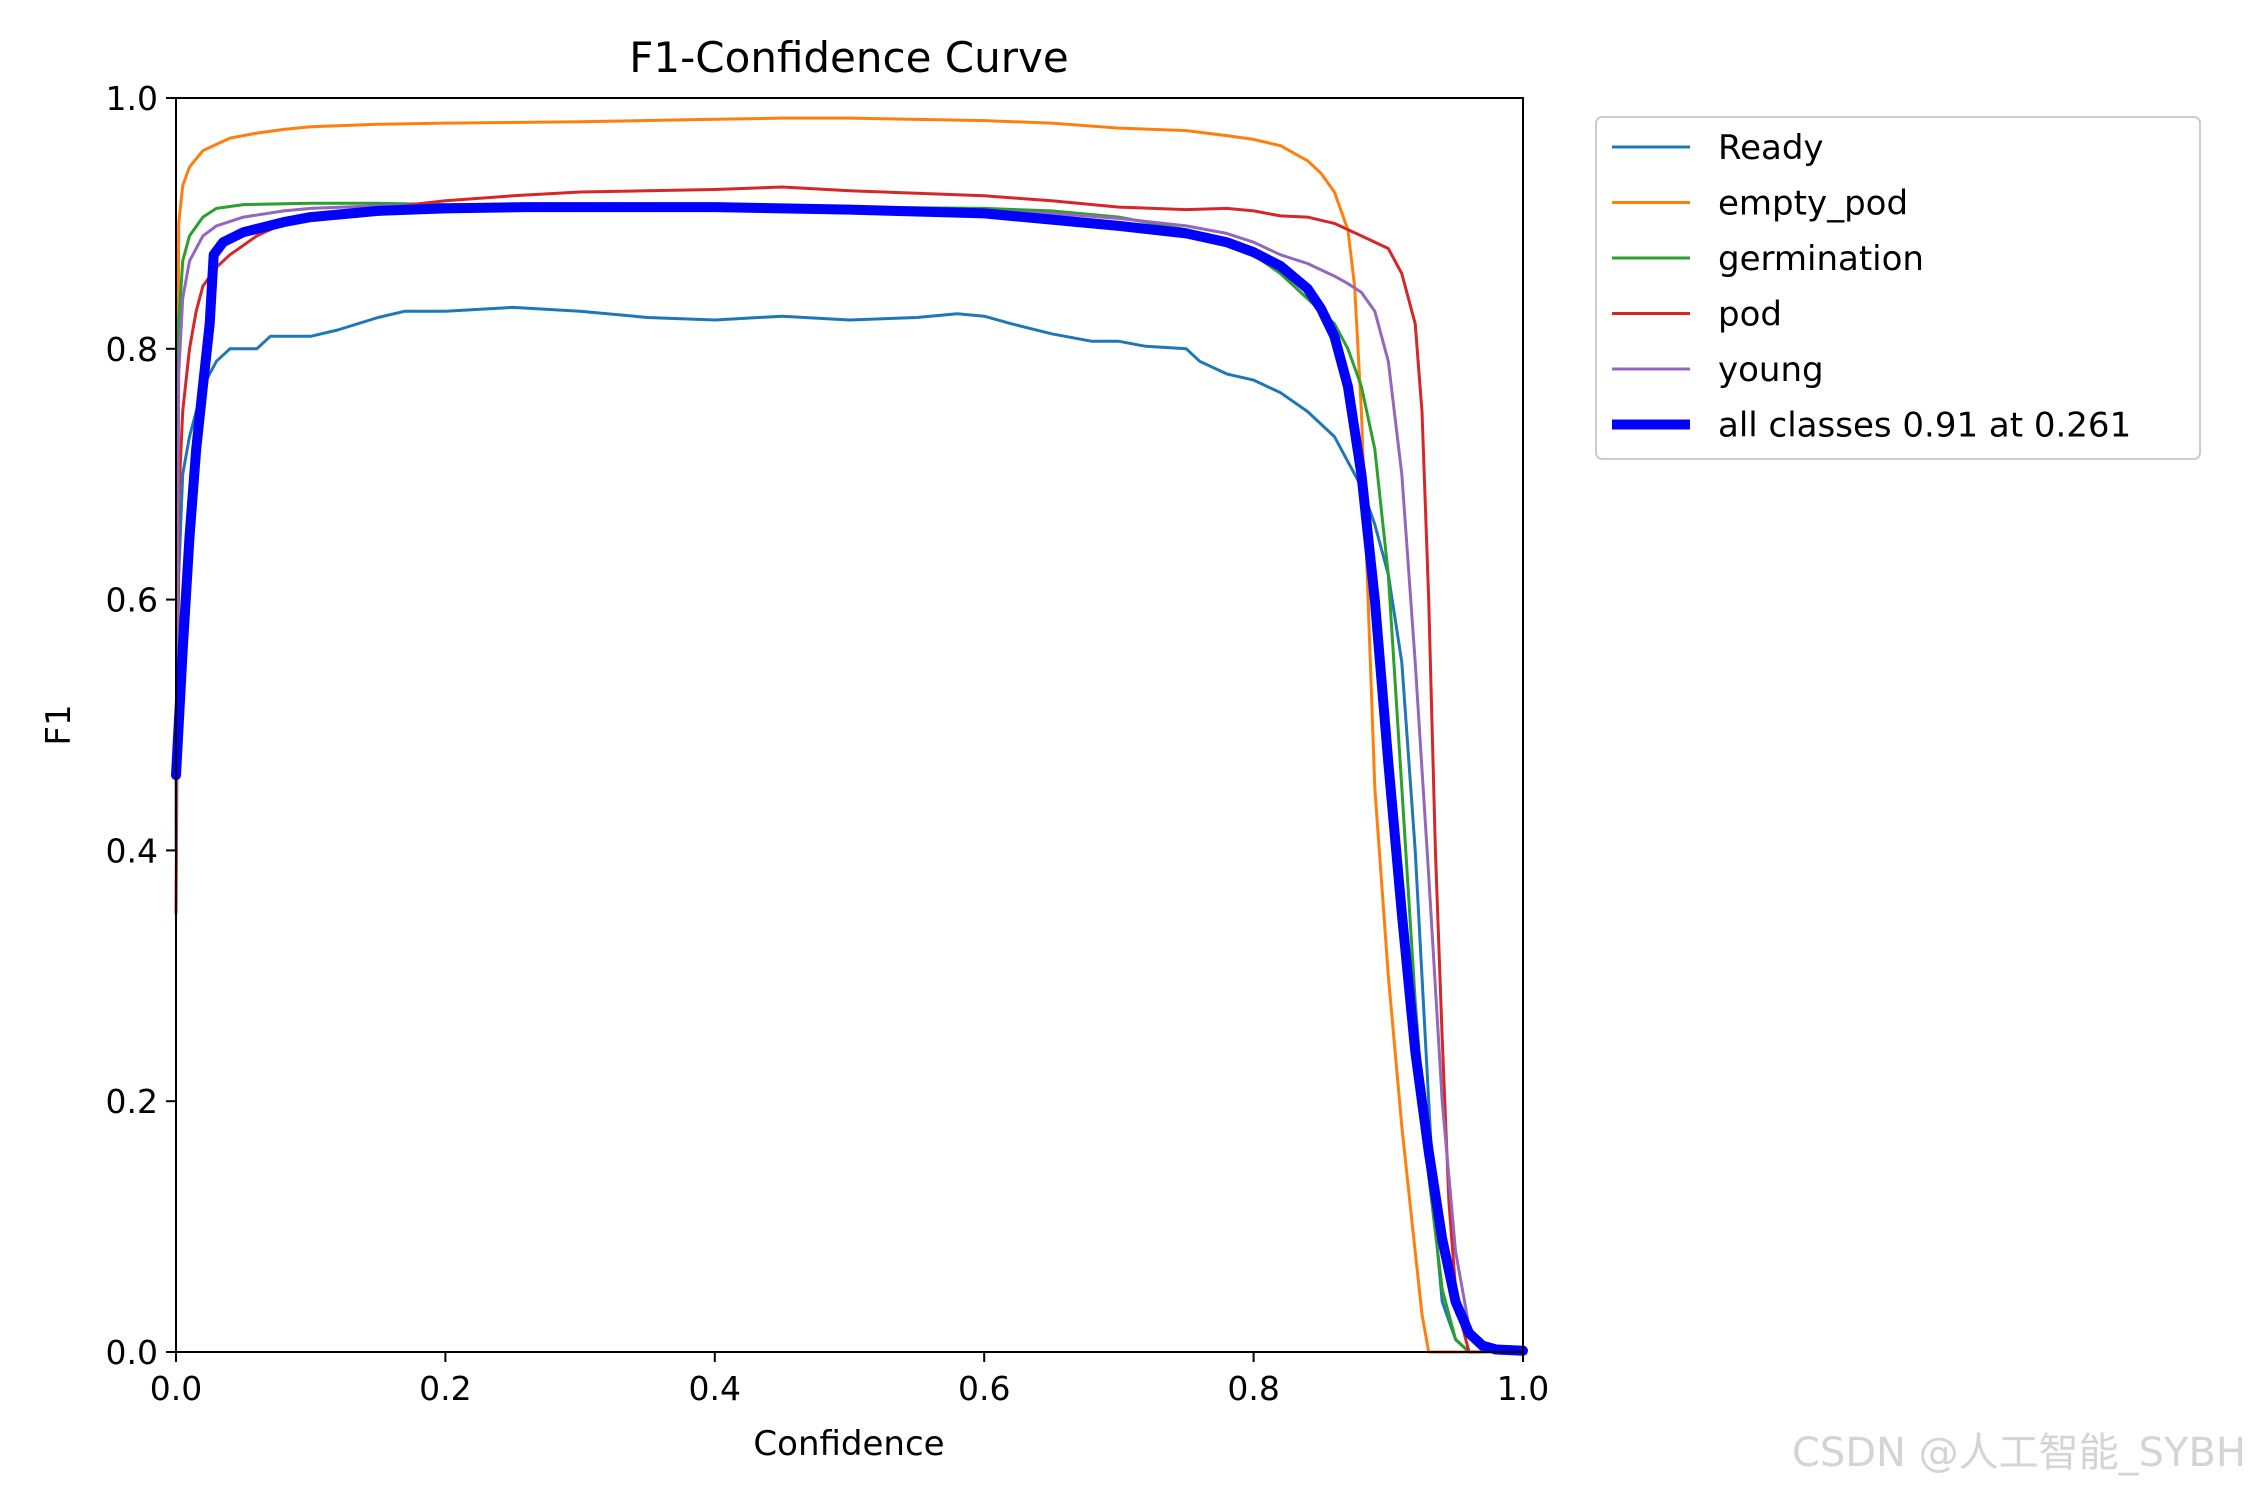 The width and height of the screenshot is (2250, 1500). Describe the element at coordinates (132, 349) in the screenshot. I see `y-tick-label: 0.8` at that location.